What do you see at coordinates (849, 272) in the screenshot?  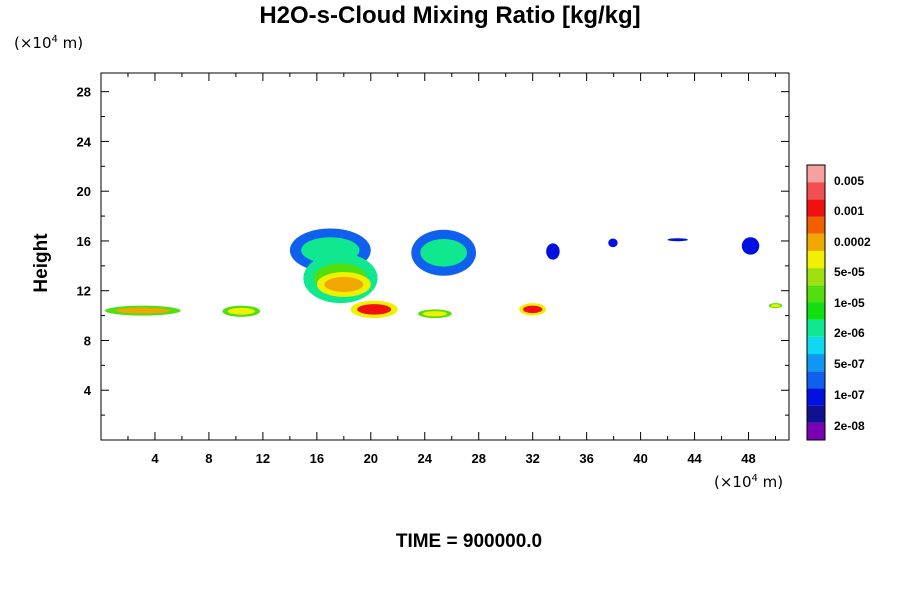 I see `colorbar-label: 5e-05` at bounding box center [849, 272].